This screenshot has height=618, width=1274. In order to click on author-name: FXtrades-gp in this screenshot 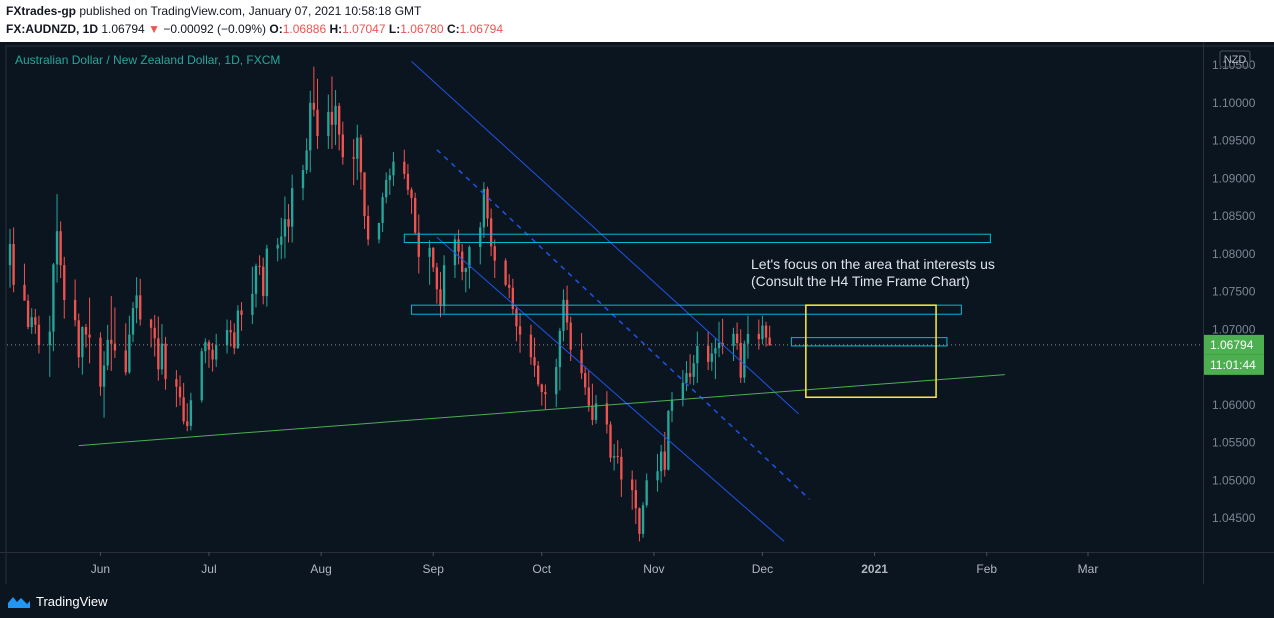, I will do `click(41, 11)`.